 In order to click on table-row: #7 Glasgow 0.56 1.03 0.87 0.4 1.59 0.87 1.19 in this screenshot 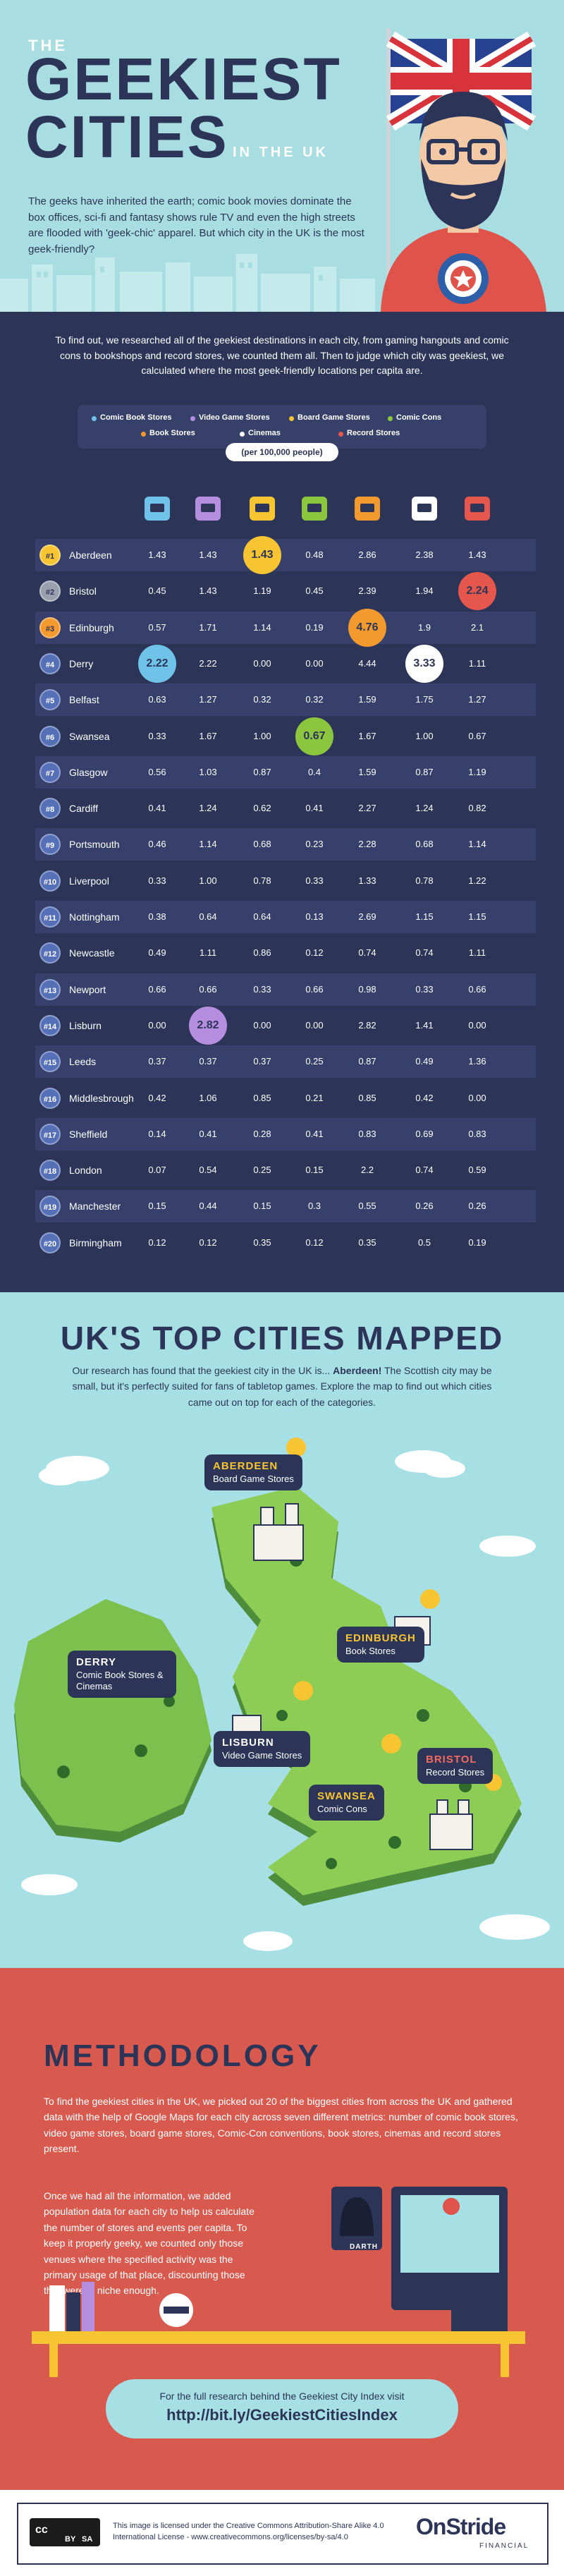, I will do `click(285, 772)`.